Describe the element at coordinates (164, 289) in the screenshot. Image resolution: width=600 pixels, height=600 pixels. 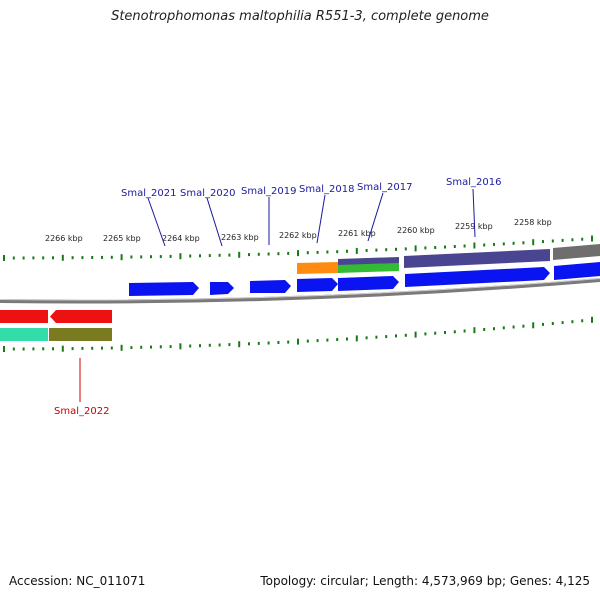
I see `gene-arrow-smal-2021` at that location.